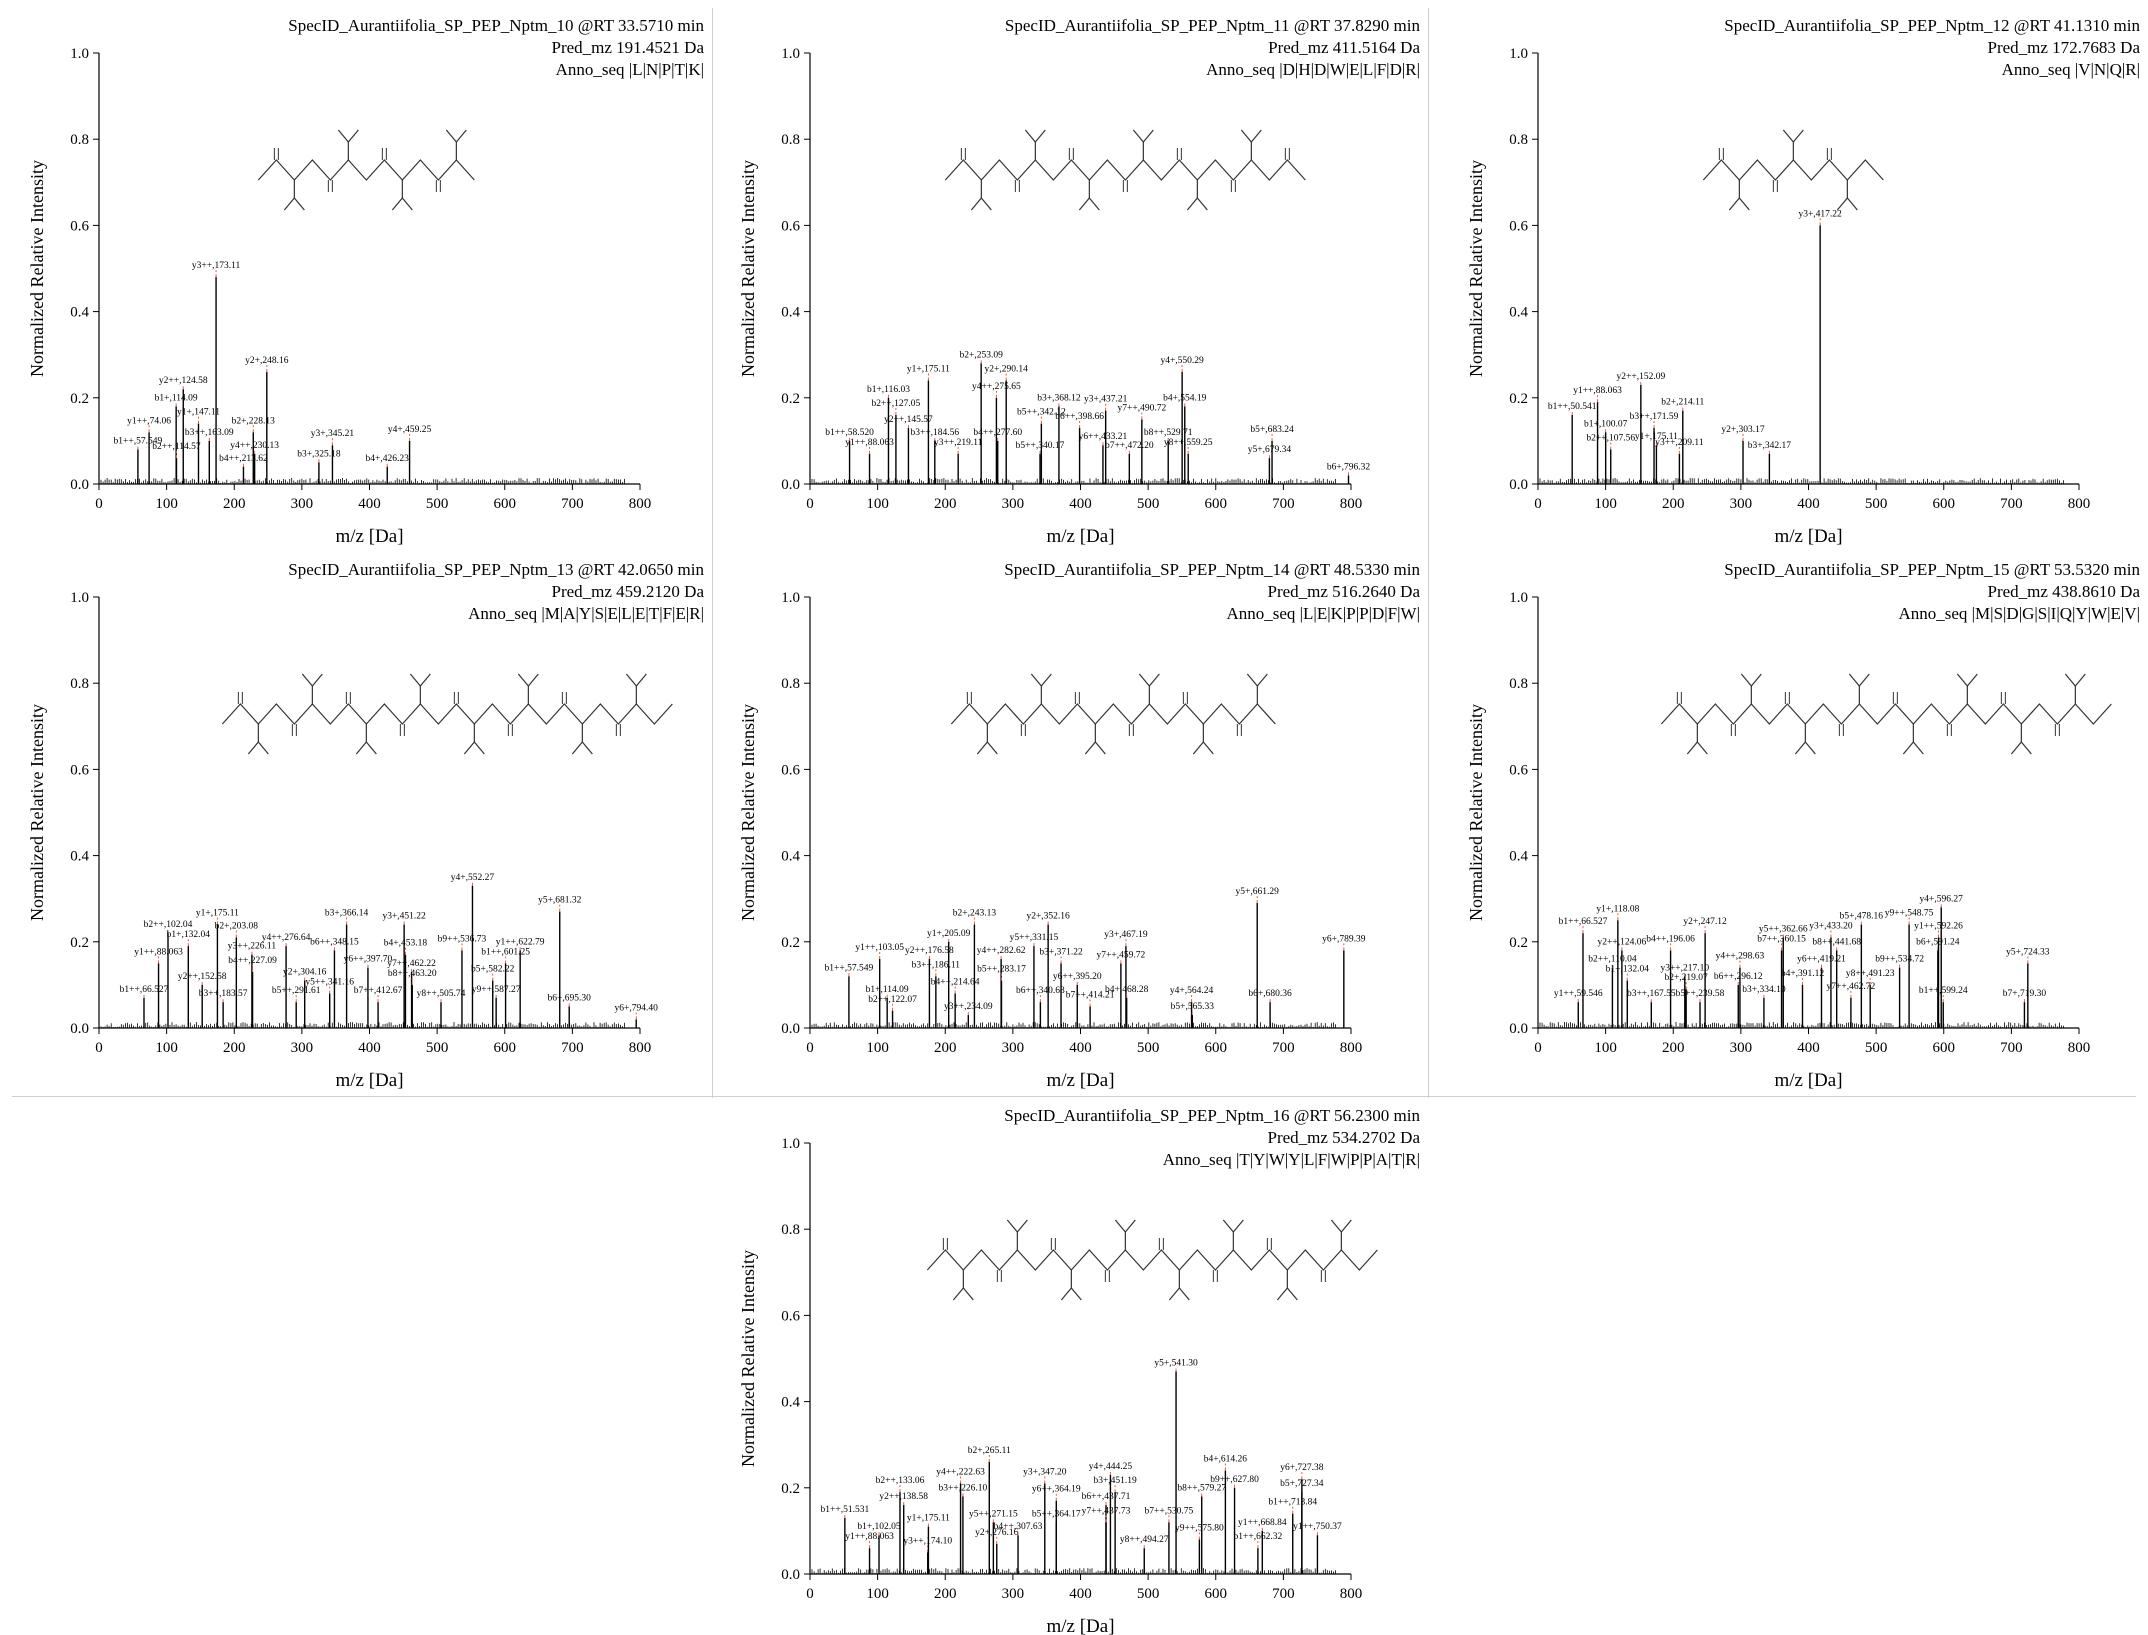  I want to click on peak-label: y2+,303.17, so click(1743, 430).